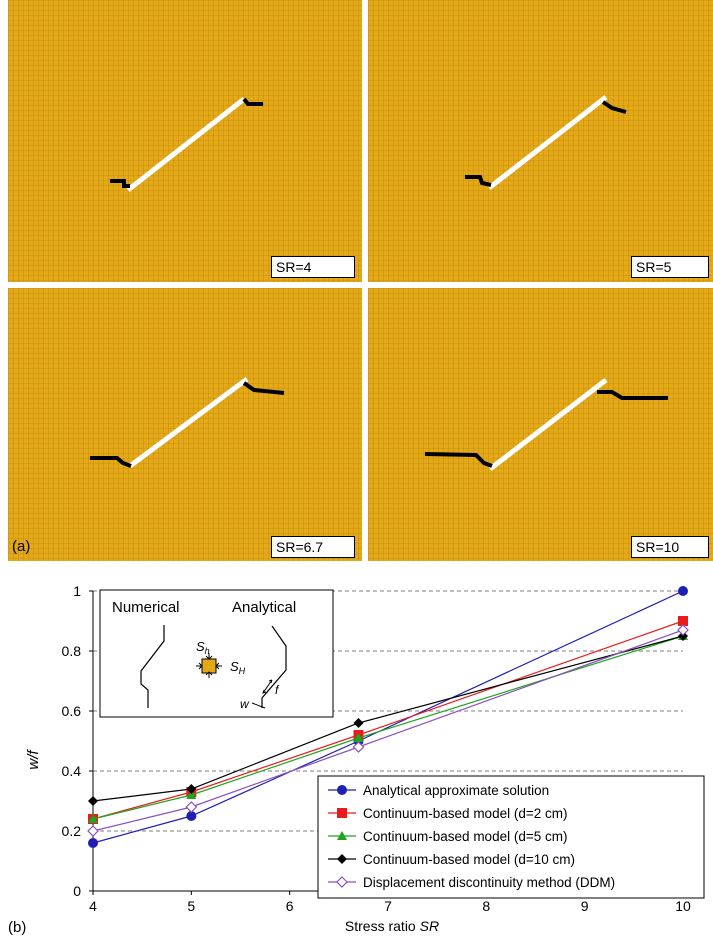  What do you see at coordinates (93, 906) in the screenshot?
I see `x-tick-label: 4` at bounding box center [93, 906].